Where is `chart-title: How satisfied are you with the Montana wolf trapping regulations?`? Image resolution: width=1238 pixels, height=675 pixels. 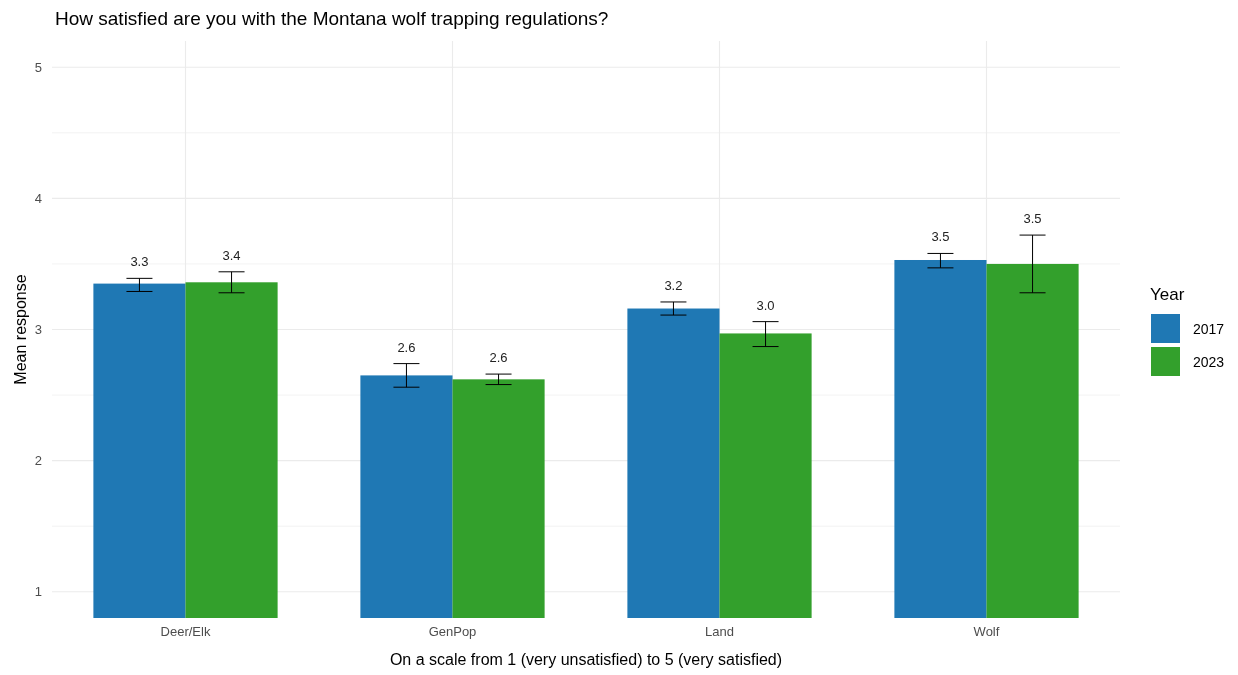
chart-title: How satisfied are you with the Montana wolf trapping regulations? is located at coordinates (332, 18).